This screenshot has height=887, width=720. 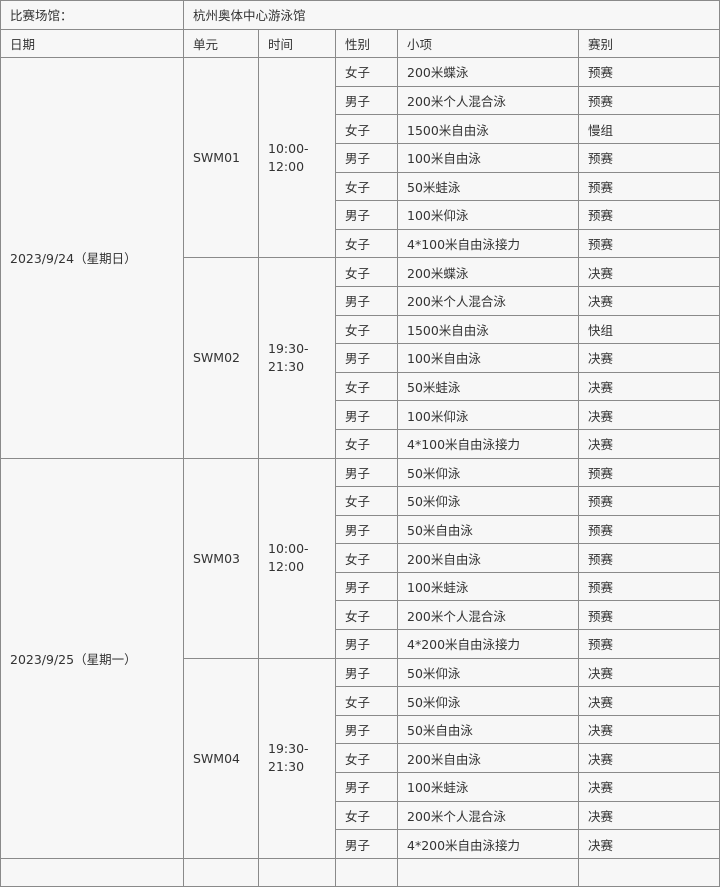 I want to click on header-time: 时间, so click(x=297, y=43).